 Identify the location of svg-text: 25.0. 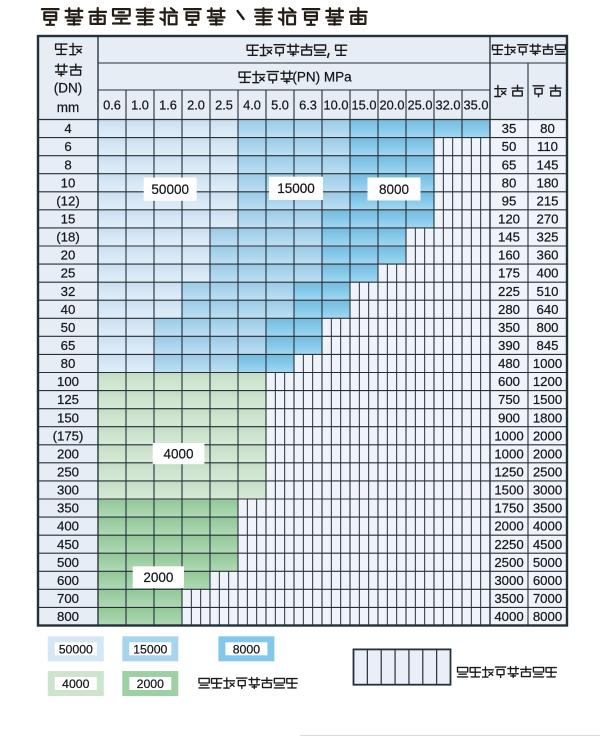
(420, 105).